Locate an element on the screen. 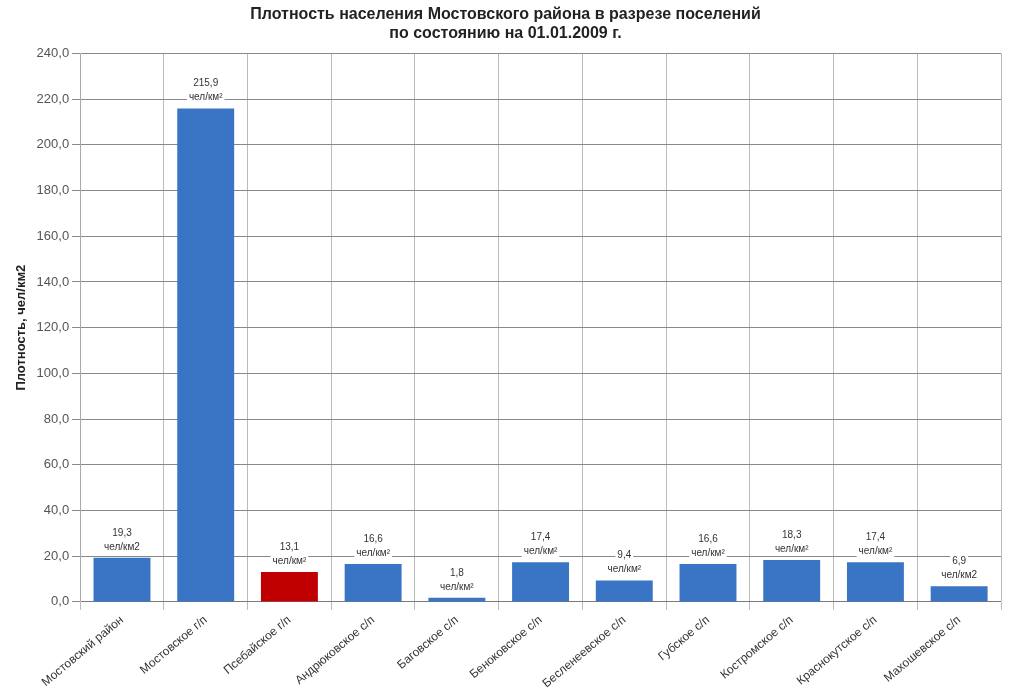  data-label: 6,9 чел/км2 is located at coordinates (959, 568).